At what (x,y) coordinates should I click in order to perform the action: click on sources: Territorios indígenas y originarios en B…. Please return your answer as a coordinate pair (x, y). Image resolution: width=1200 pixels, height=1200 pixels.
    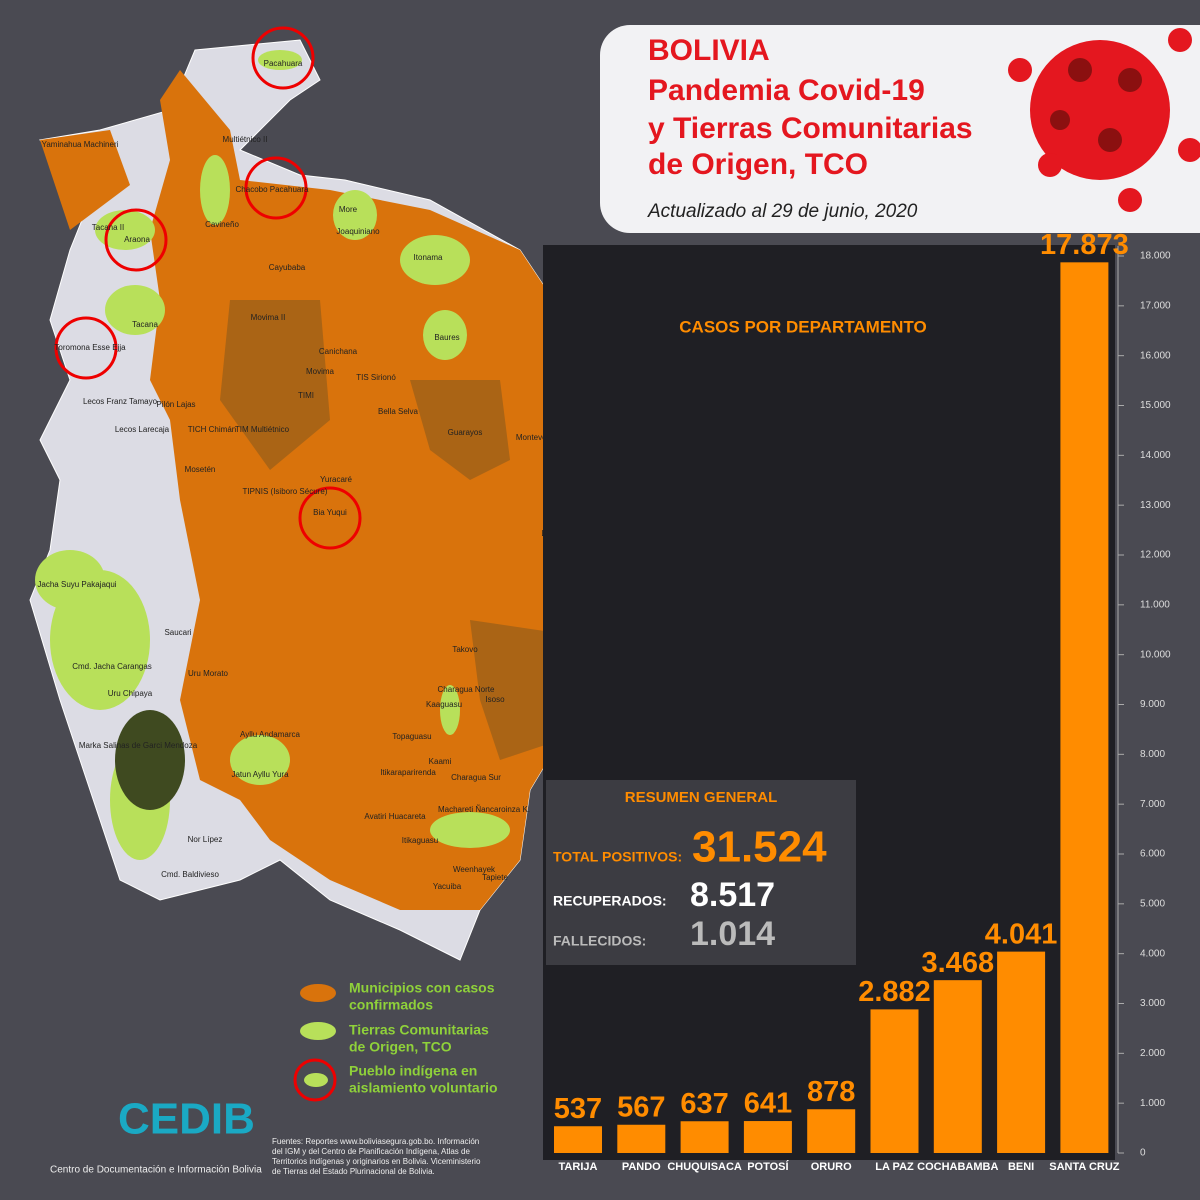
    Looking at the image, I should click on (376, 1161).